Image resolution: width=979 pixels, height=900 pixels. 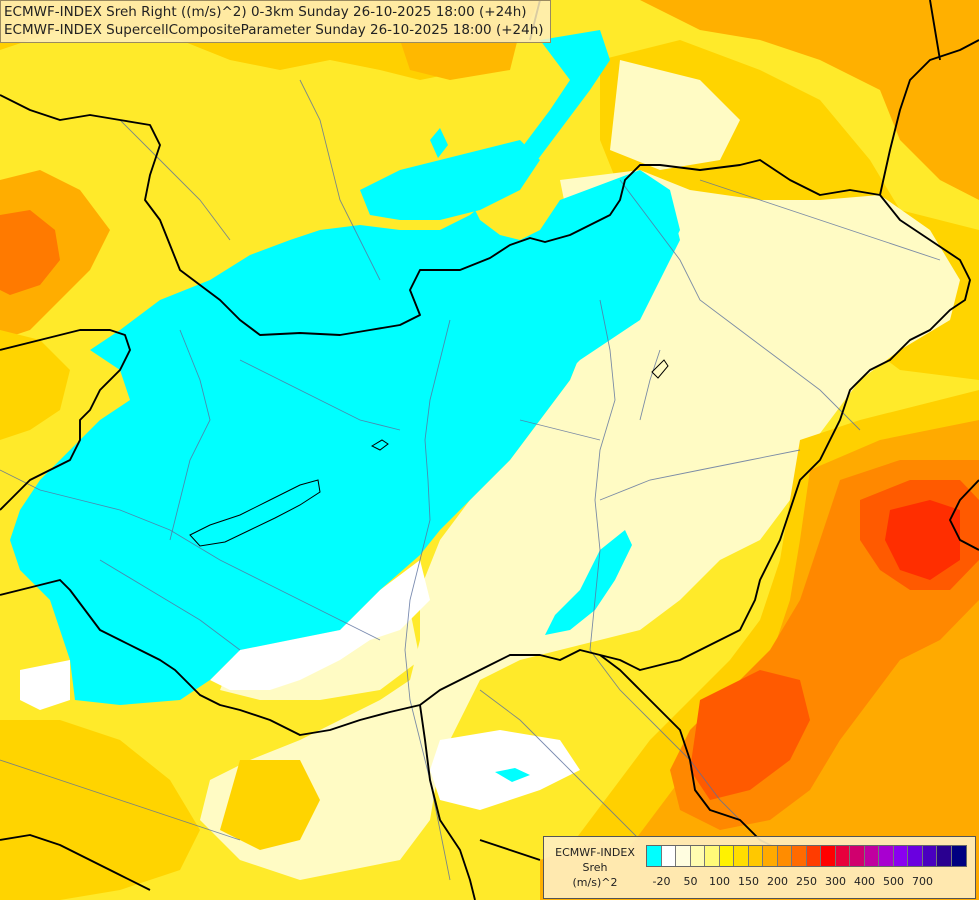 I want to click on field-cyan-blob-south, so click(x=512, y=775).